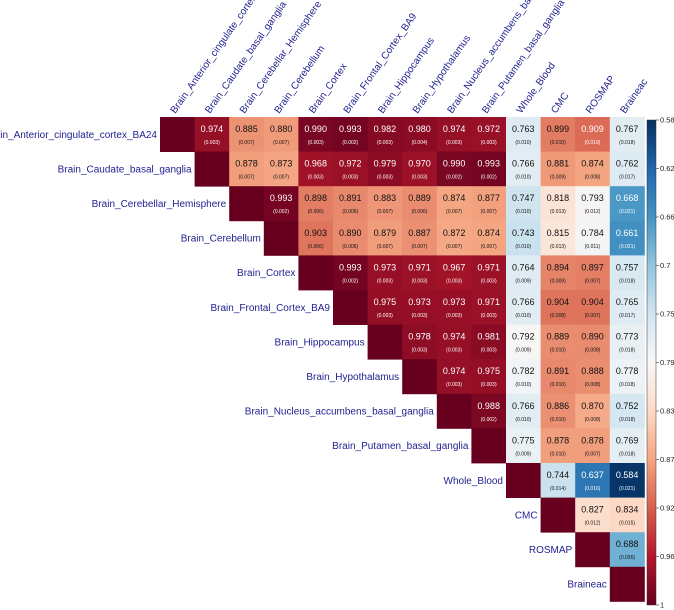  I want to click on row-label: Brain_Putamen_basal_ganglia, so click(400, 446).